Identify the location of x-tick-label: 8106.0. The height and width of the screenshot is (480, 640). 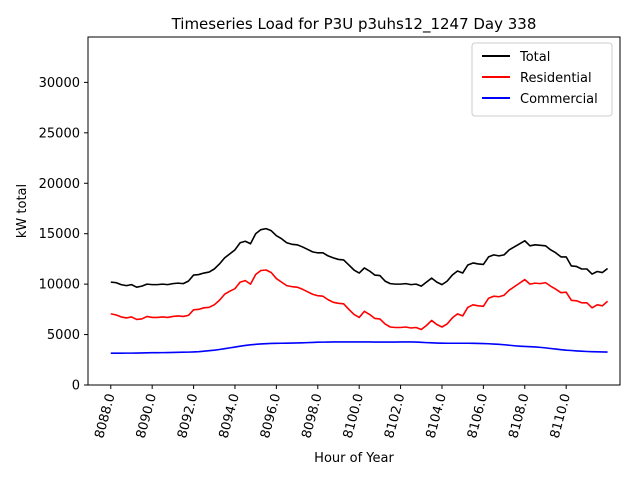
(478, 416).